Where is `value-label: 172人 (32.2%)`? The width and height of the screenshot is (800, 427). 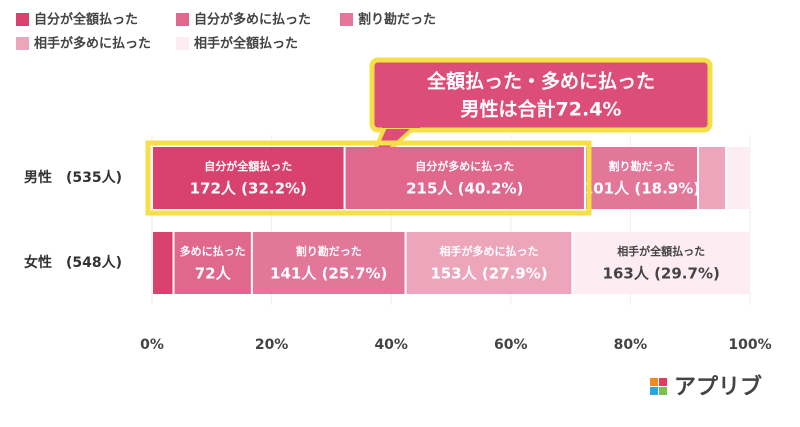
value-label: 172人 (32.2%) is located at coordinates (248, 189).